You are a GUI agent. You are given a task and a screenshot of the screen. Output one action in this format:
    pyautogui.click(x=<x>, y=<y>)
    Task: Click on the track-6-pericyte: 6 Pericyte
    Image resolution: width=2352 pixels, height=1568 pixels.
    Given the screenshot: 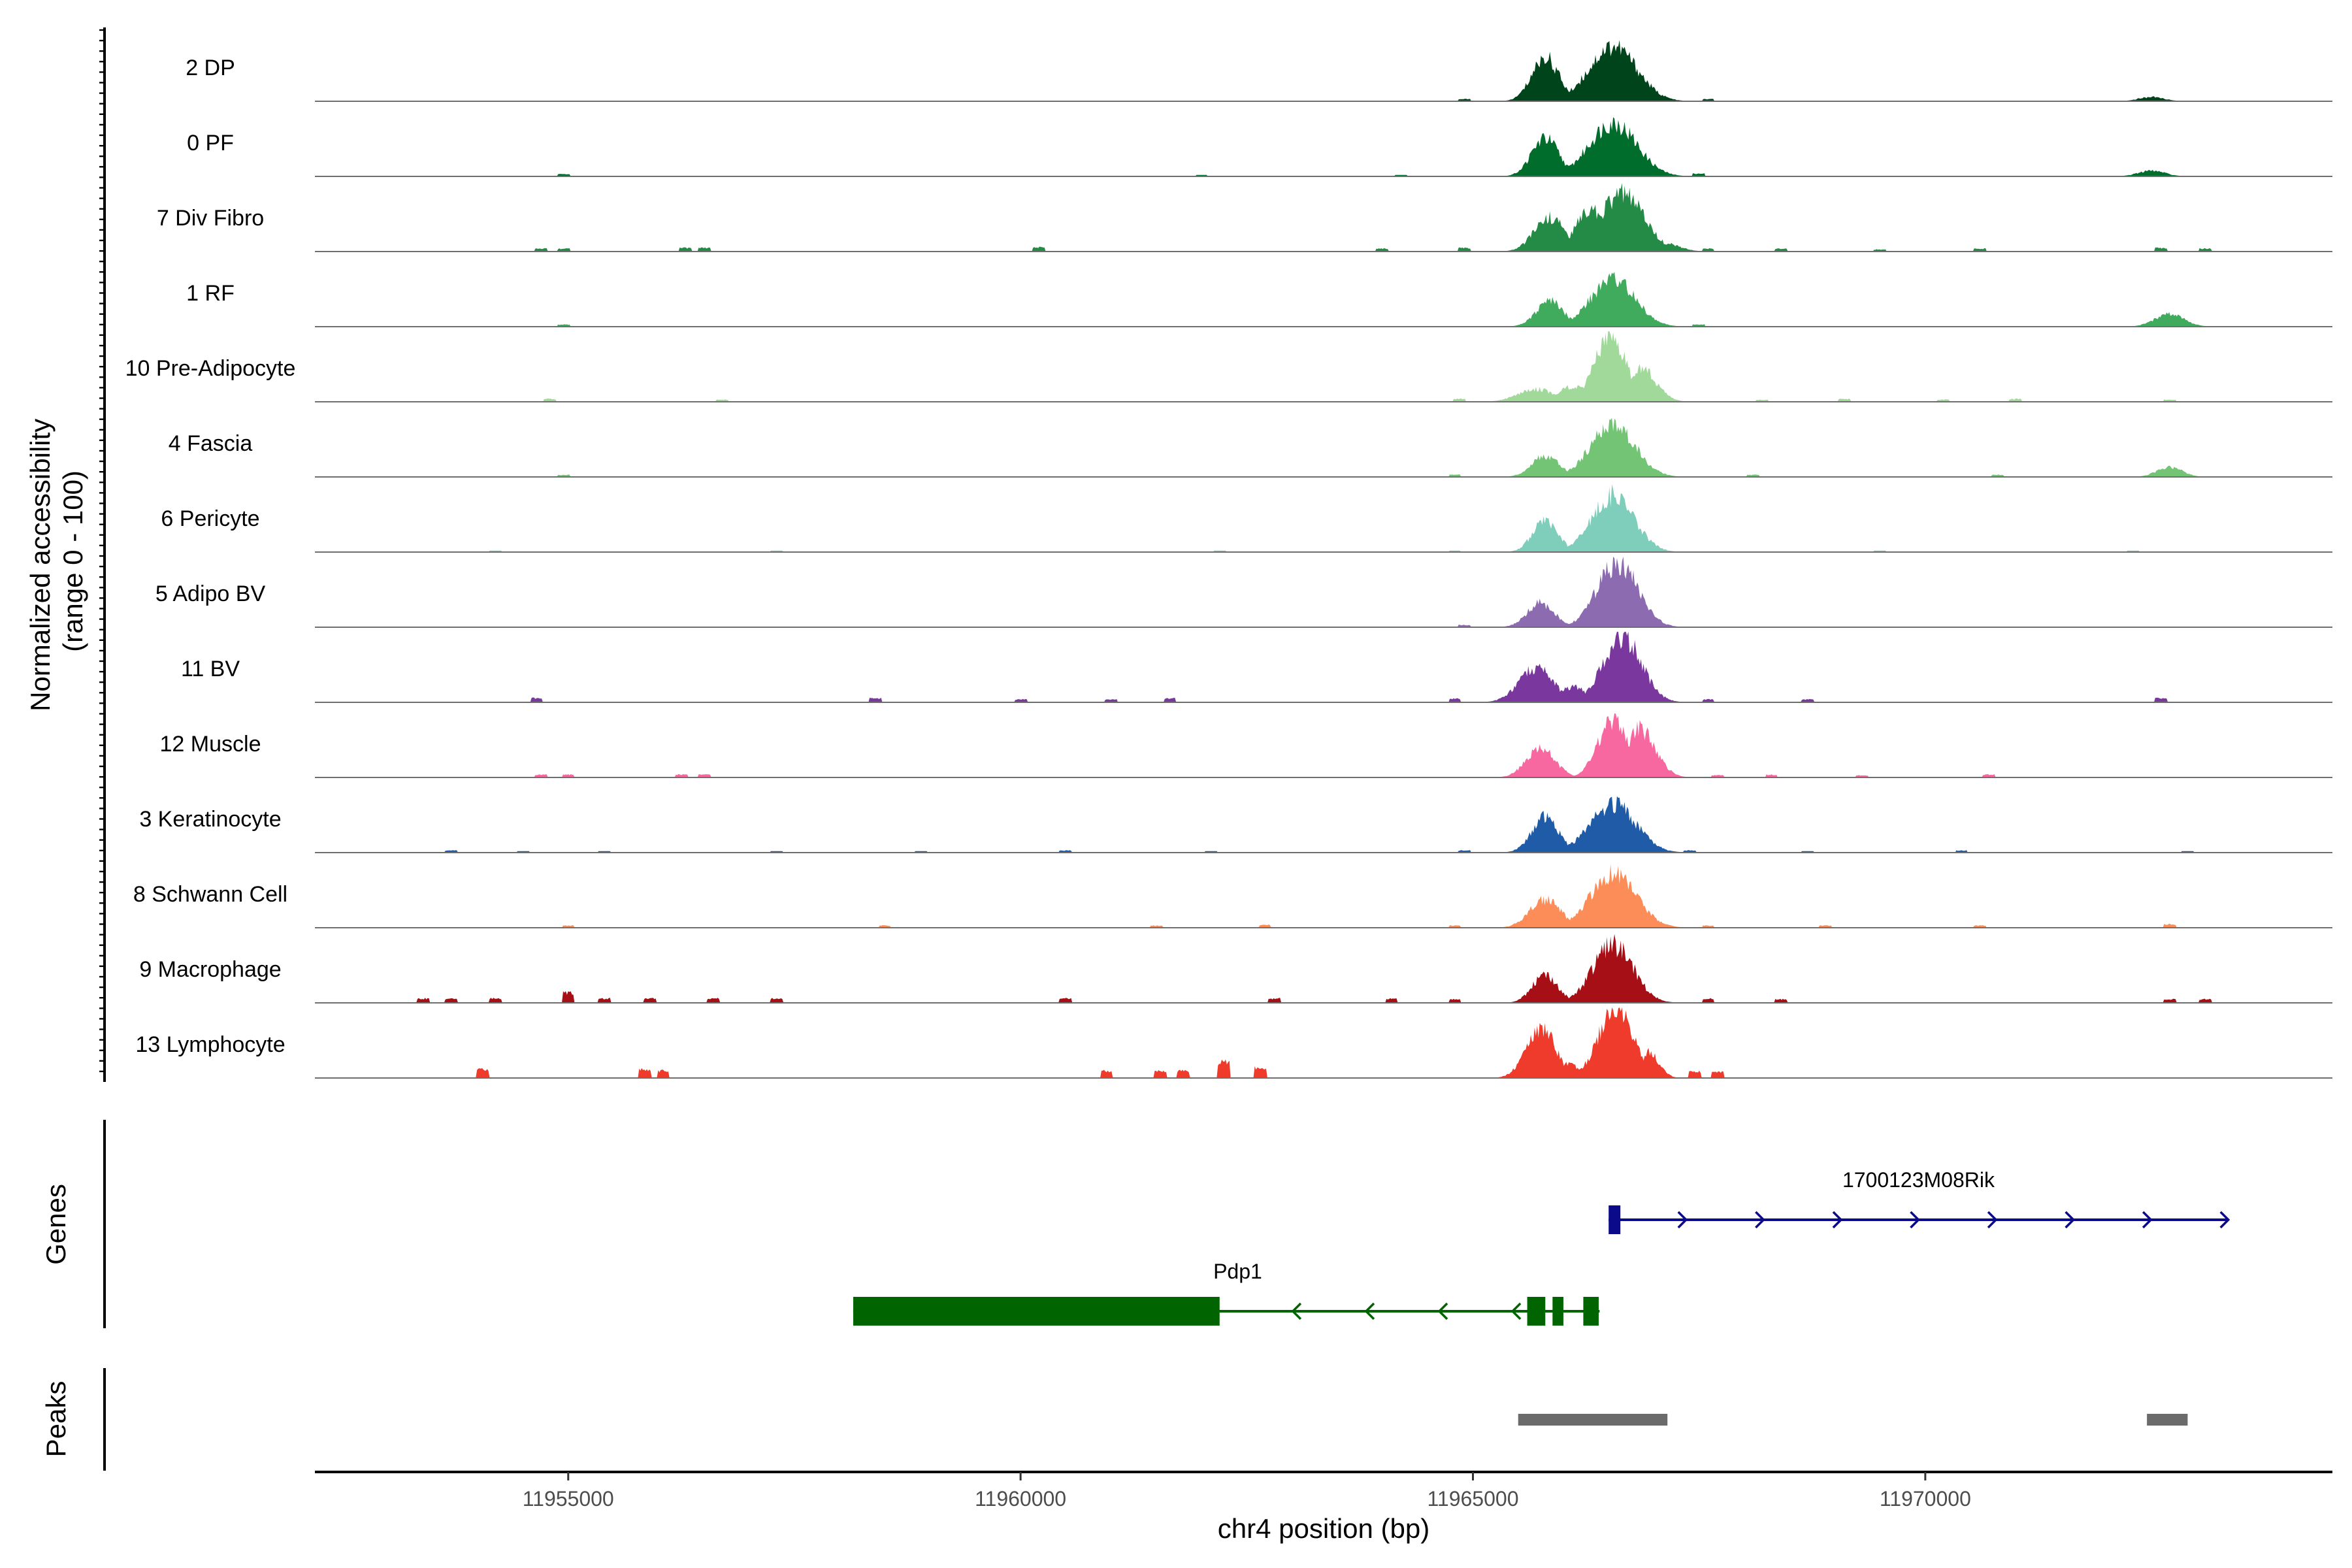 What is the action you would take?
    pyautogui.click(x=1246, y=518)
    